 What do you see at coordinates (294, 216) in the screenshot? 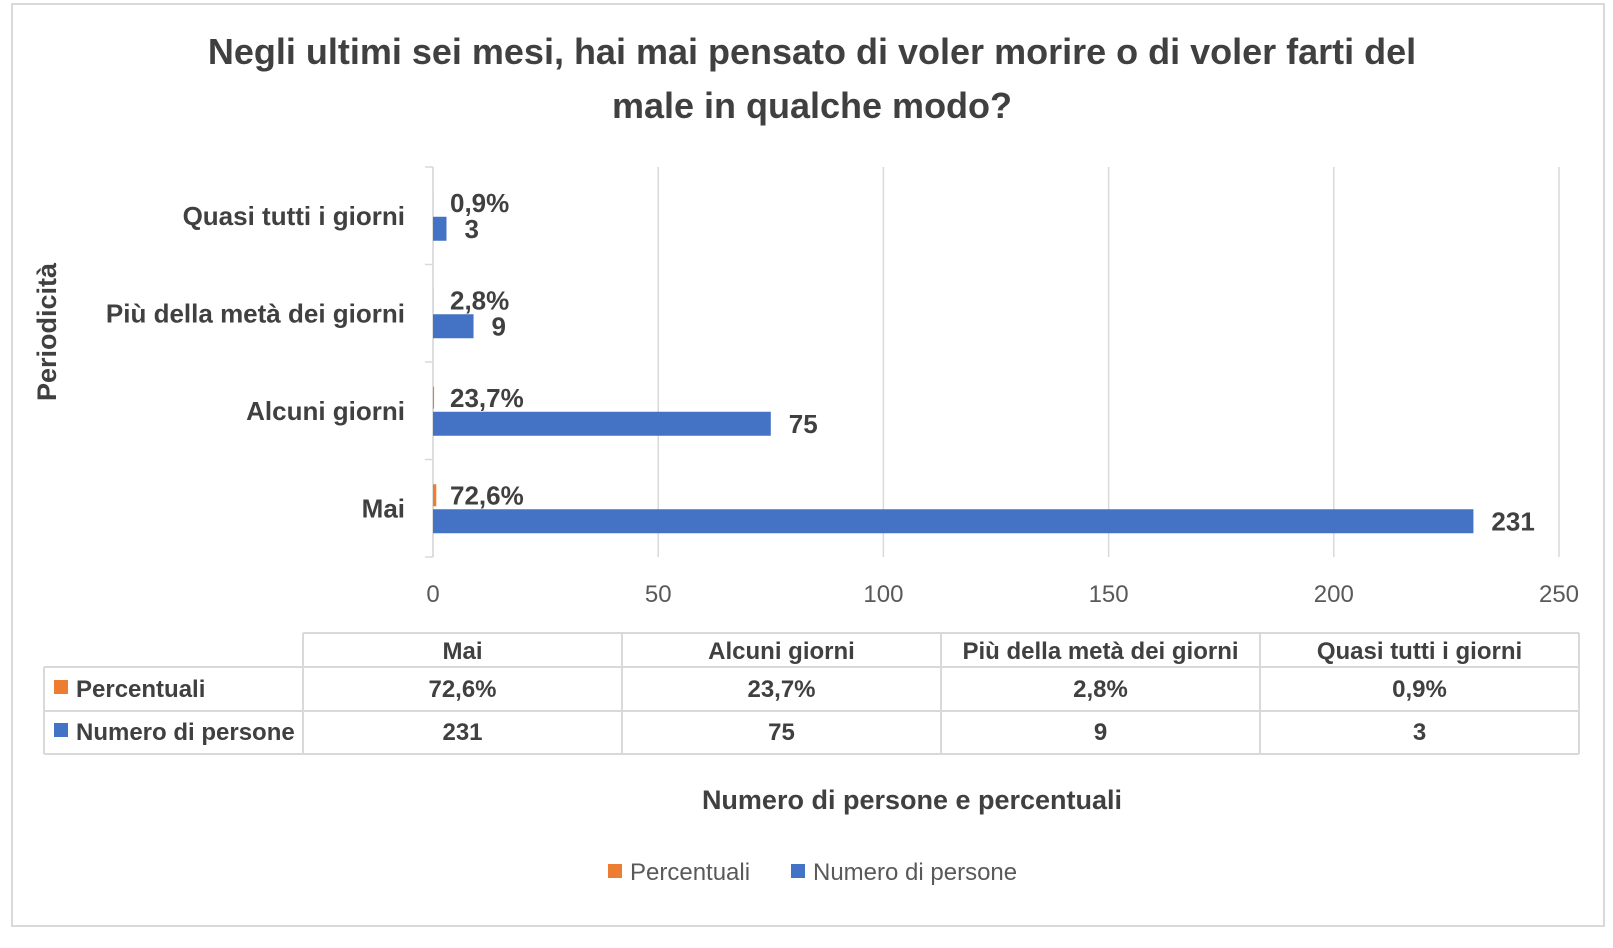
I see `category-label: Quasi tutti i giorni` at bounding box center [294, 216].